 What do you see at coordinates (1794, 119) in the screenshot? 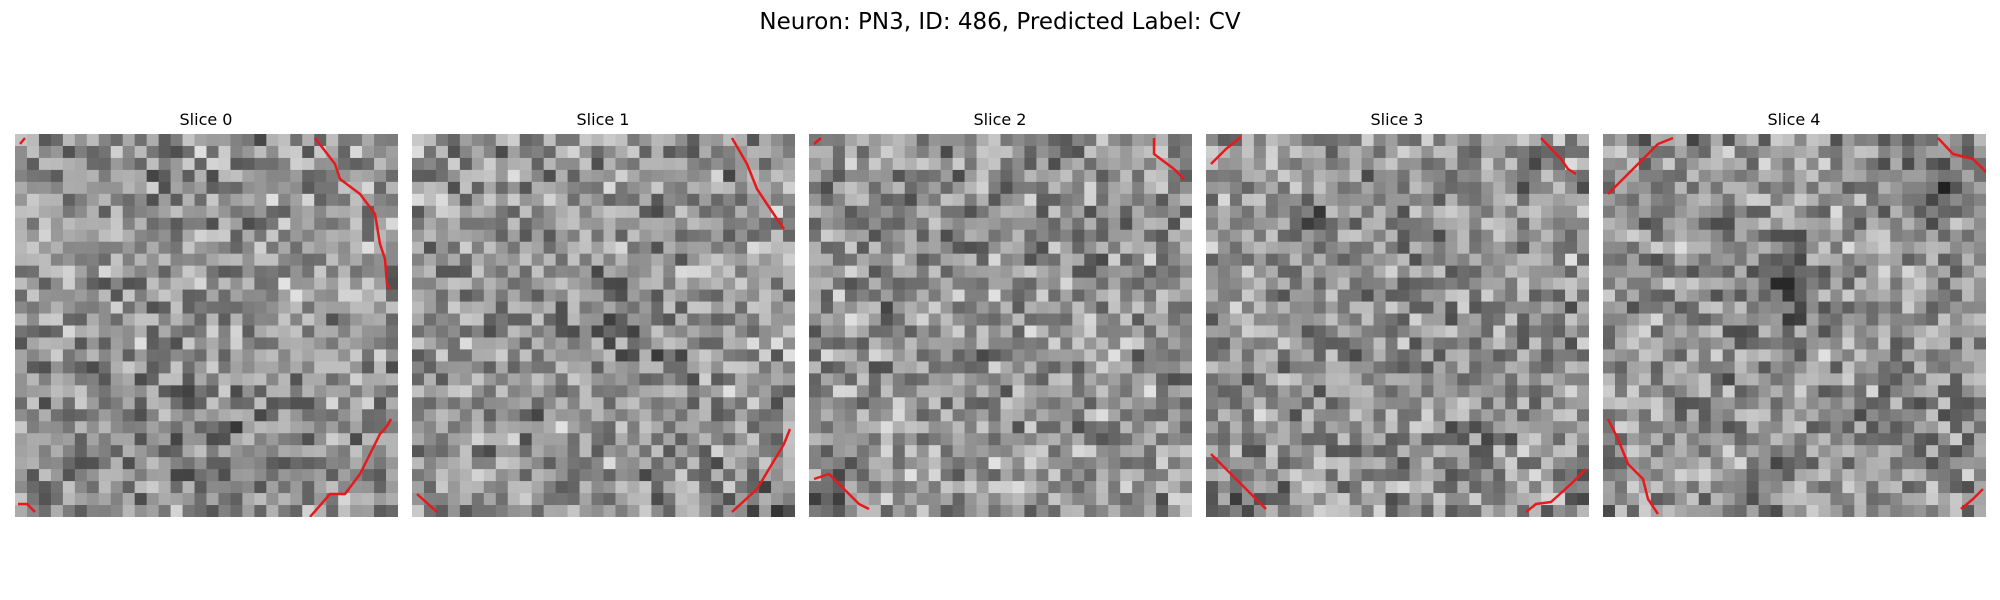
I see `slice-4-title: Slice 4` at bounding box center [1794, 119].